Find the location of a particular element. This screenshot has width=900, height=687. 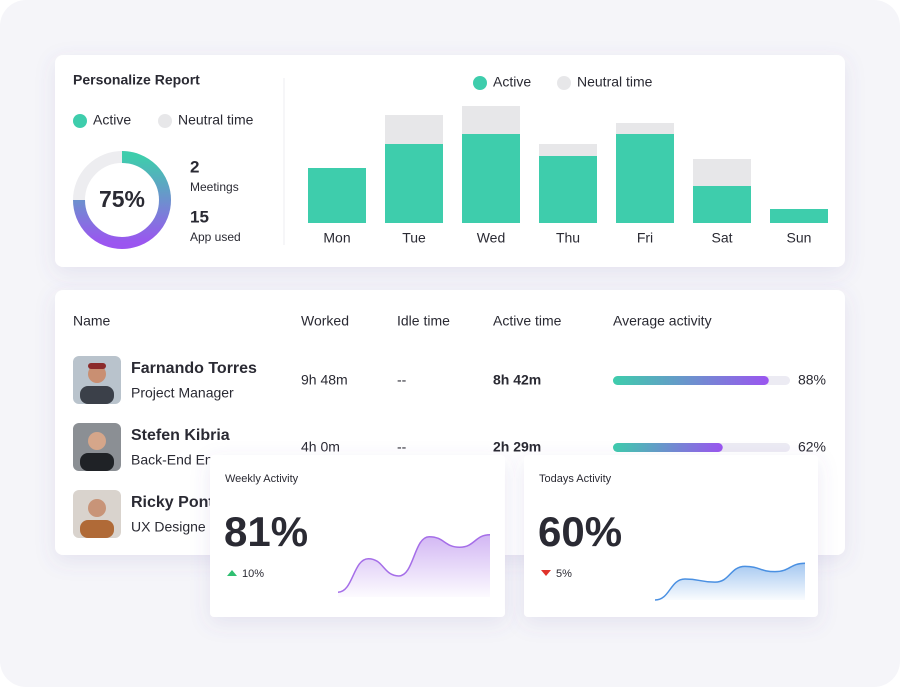

x-tick-label: Fri is located at coordinates (645, 238).